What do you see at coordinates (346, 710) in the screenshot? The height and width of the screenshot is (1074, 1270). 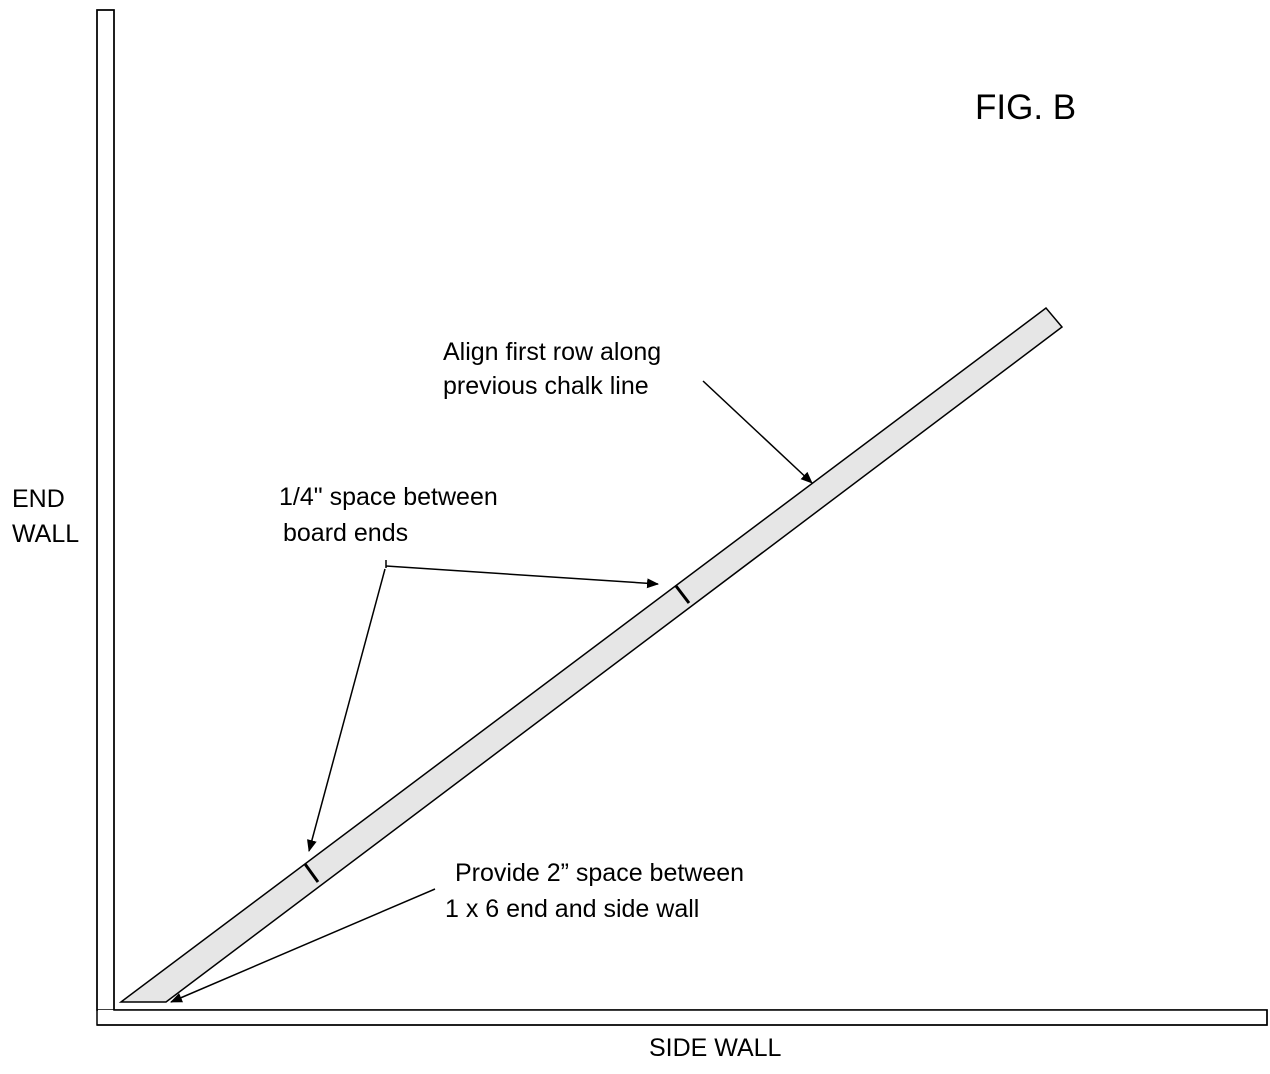 I see `space-leader-arrow-lower` at bounding box center [346, 710].